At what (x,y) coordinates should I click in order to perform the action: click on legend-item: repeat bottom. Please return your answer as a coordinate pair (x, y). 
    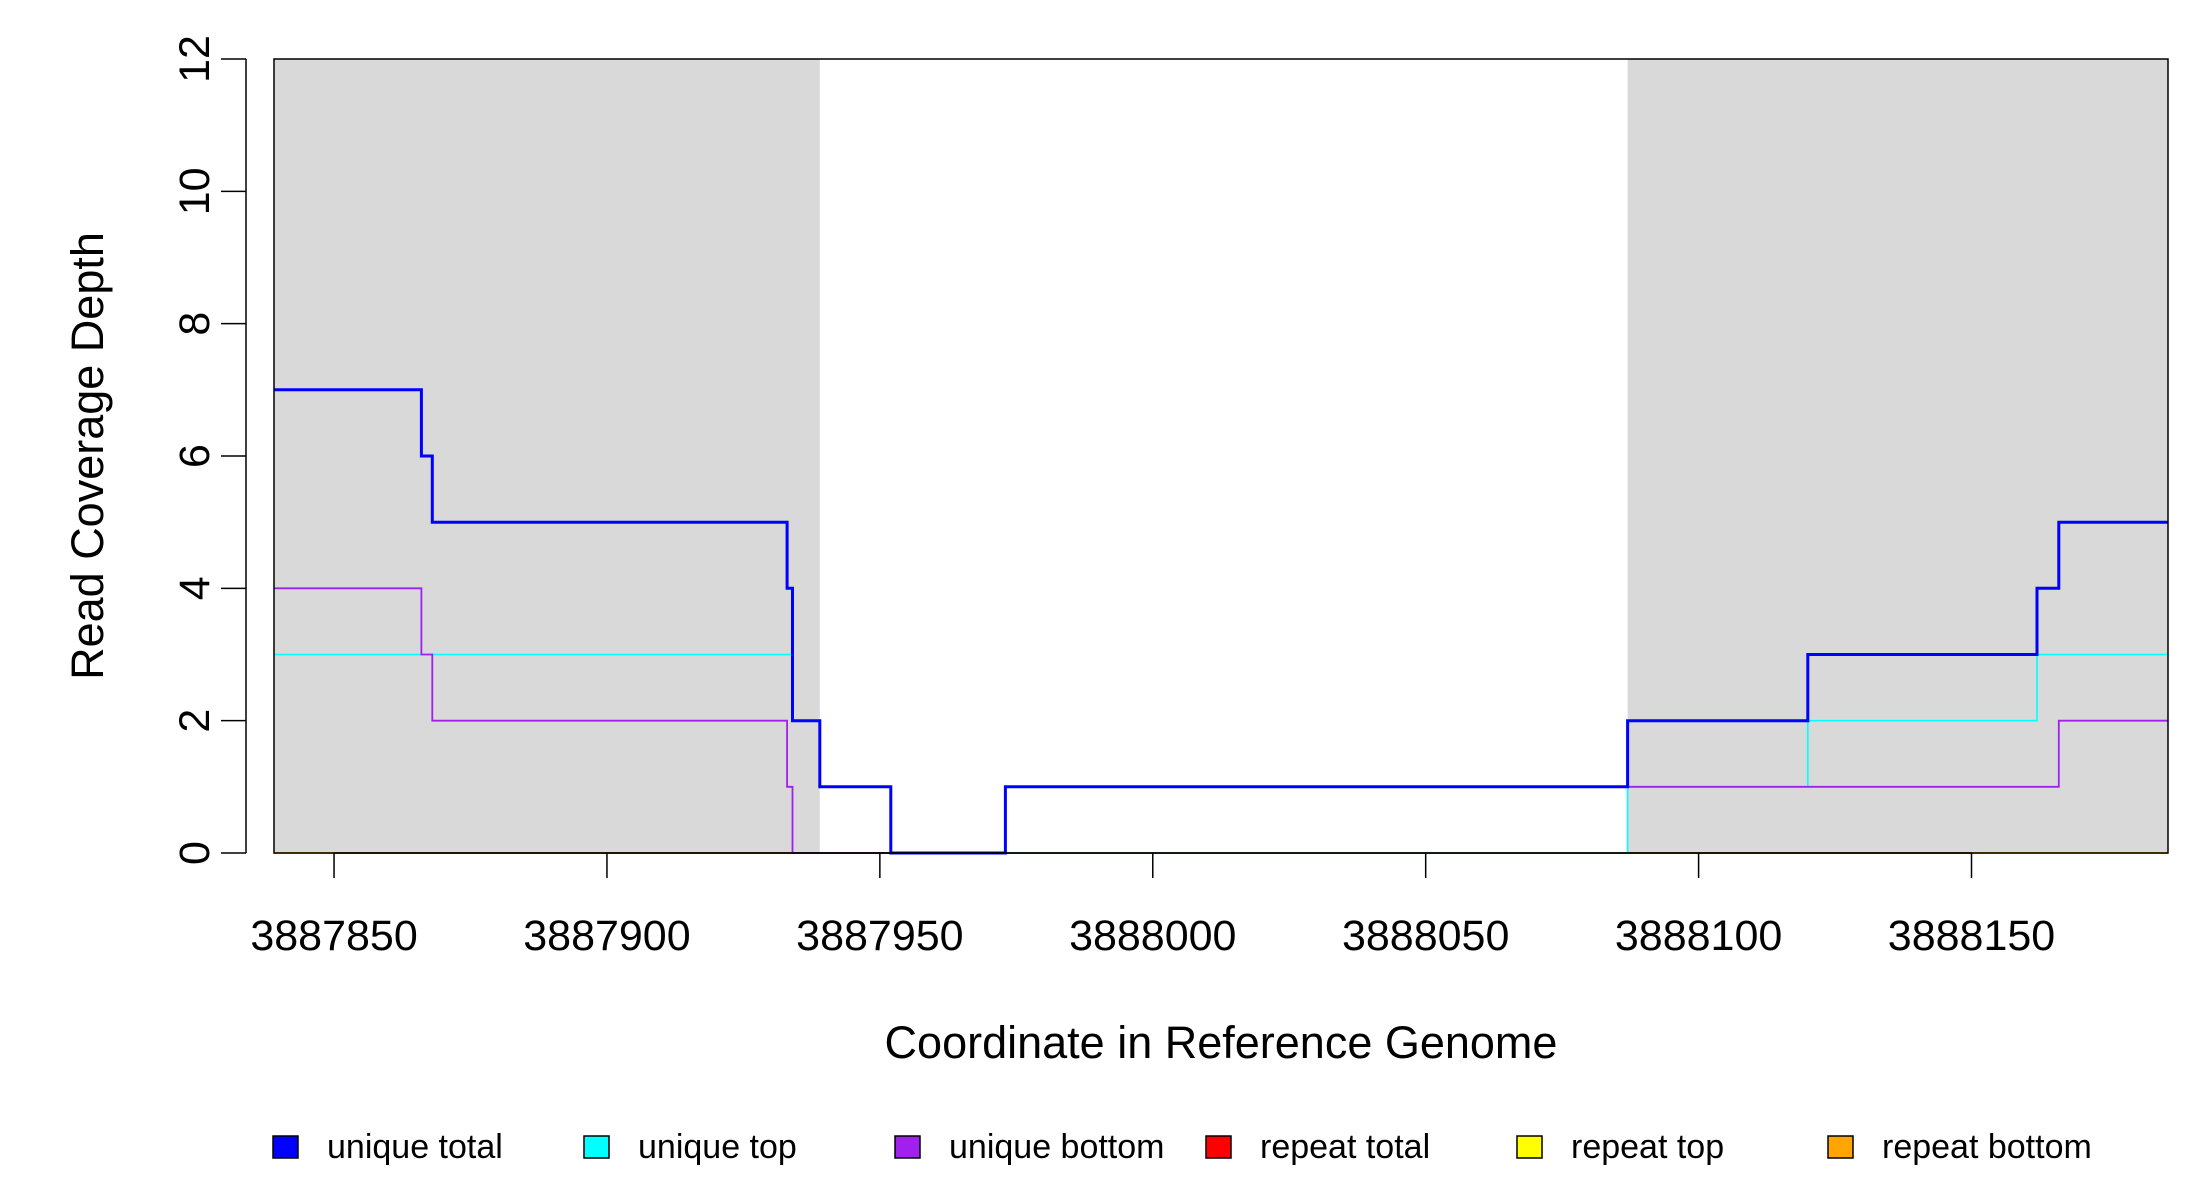
    Looking at the image, I should click on (1959, 1147).